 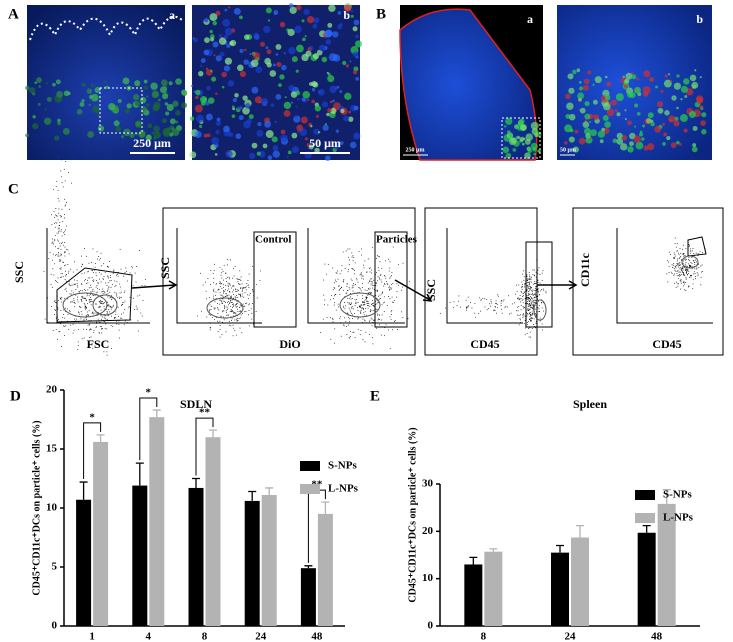 I want to click on bar, so click(x=252, y=563).